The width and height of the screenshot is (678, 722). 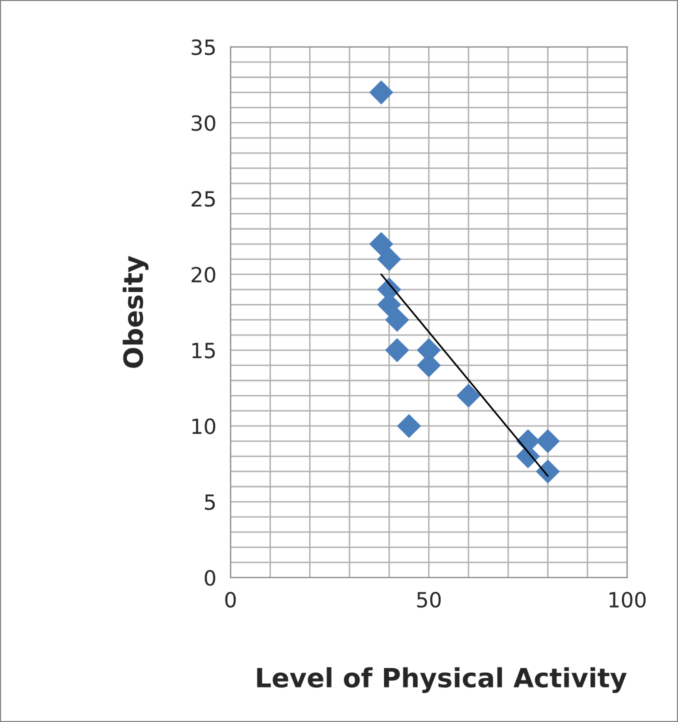 What do you see at coordinates (210, 578) in the screenshot?
I see `y-tick-label: 0` at bounding box center [210, 578].